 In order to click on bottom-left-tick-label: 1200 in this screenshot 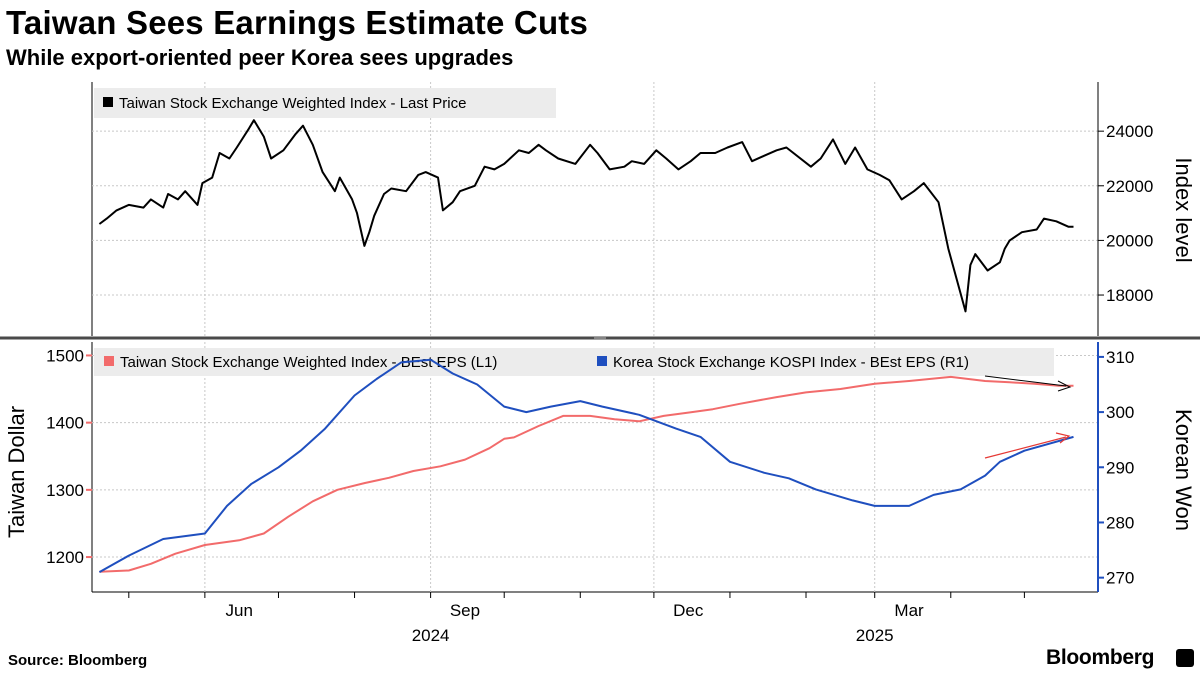, I will do `click(65, 557)`.